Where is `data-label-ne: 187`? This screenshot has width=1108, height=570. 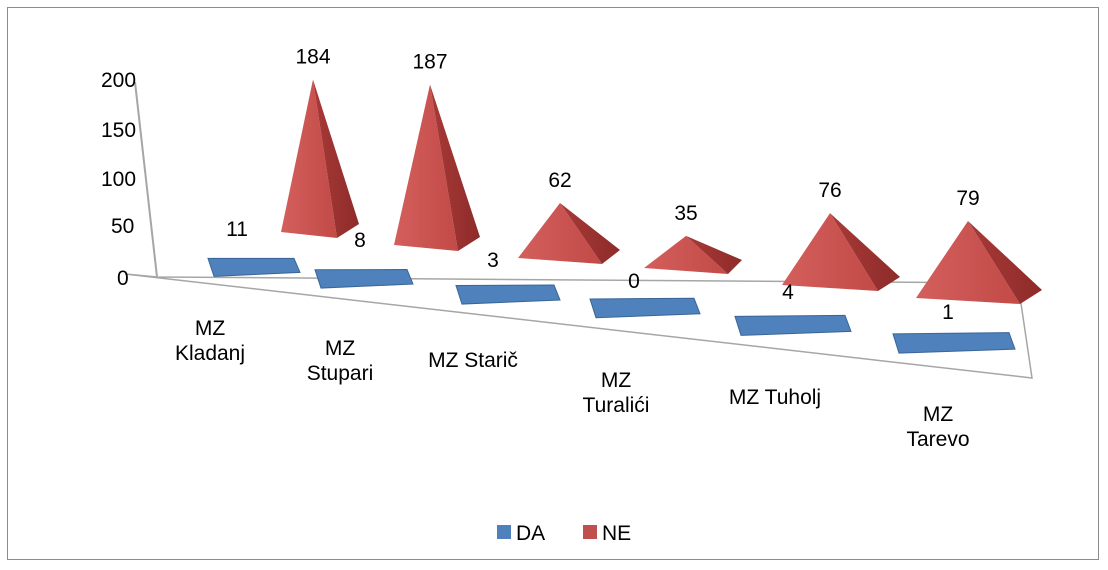
data-label-ne: 187 is located at coordinates (429, 62).